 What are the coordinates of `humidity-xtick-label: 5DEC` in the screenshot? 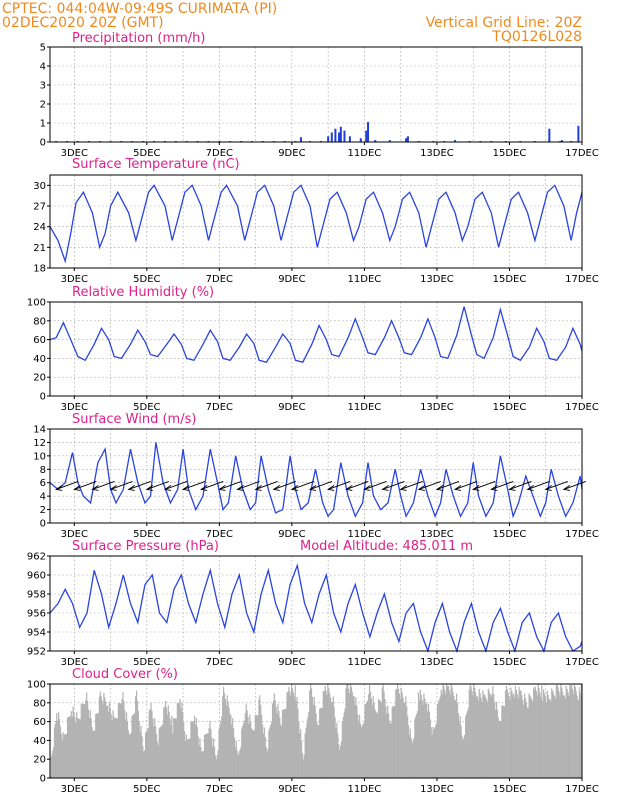 It's located at (146, 407).